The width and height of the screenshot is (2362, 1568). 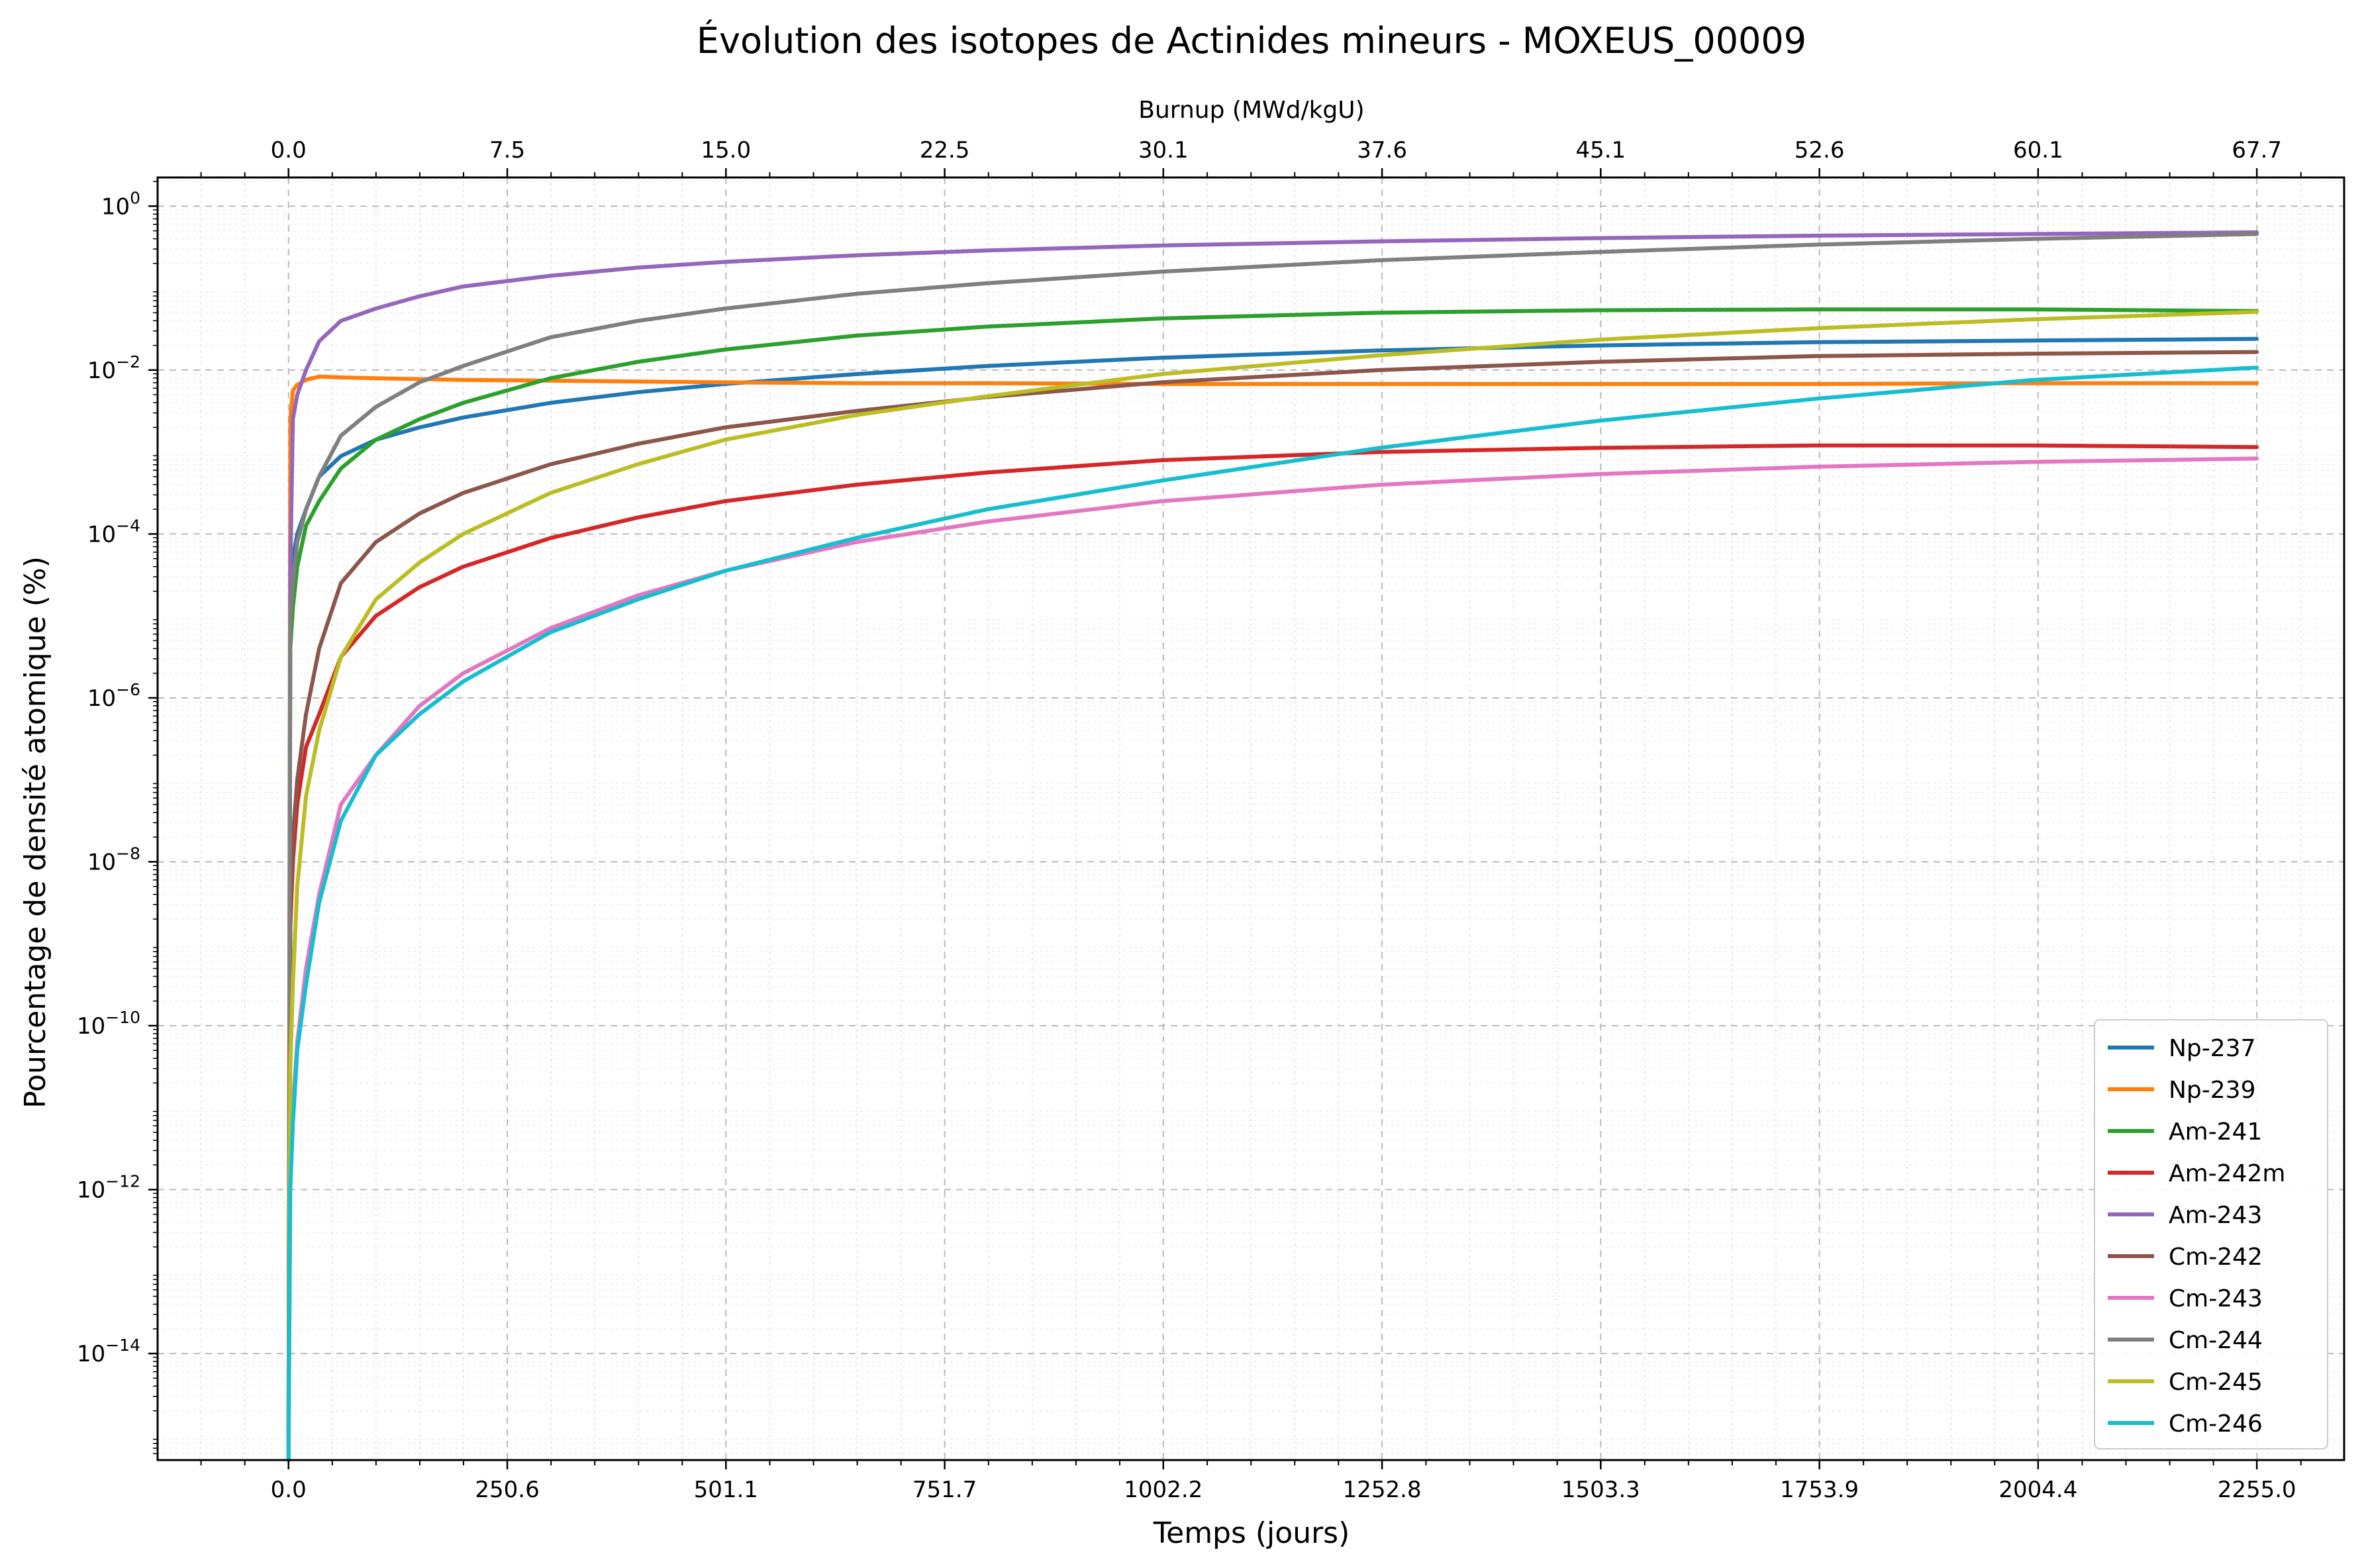 What do you see at coordinates (1382, 1490) in the screenshot?
I see `x-tick-label: 1252.8` at bounding box center [1382, 1490].